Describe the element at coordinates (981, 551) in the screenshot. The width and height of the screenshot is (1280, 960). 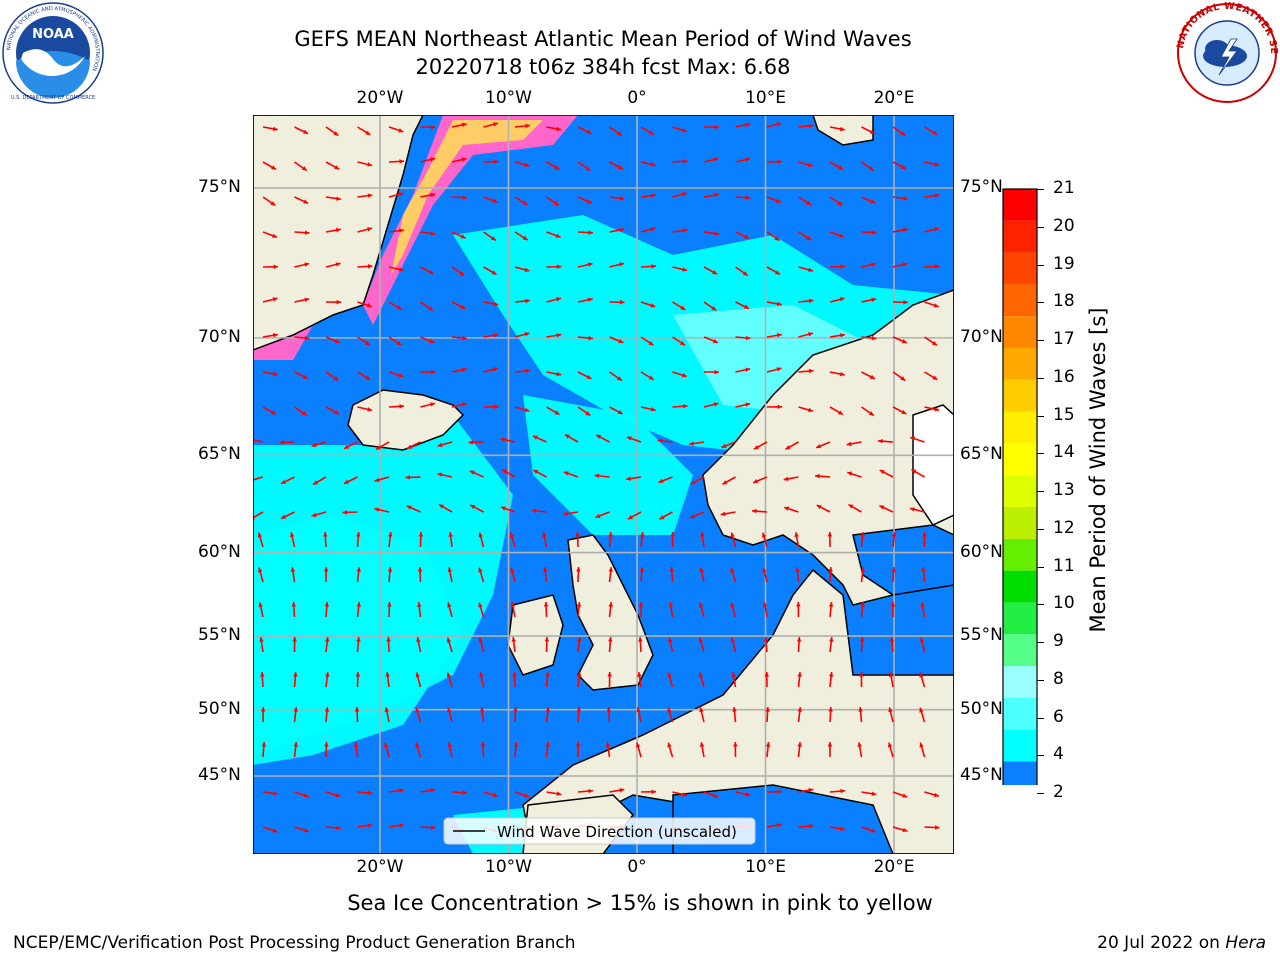
I see `tick-label: 60°N` at that location.